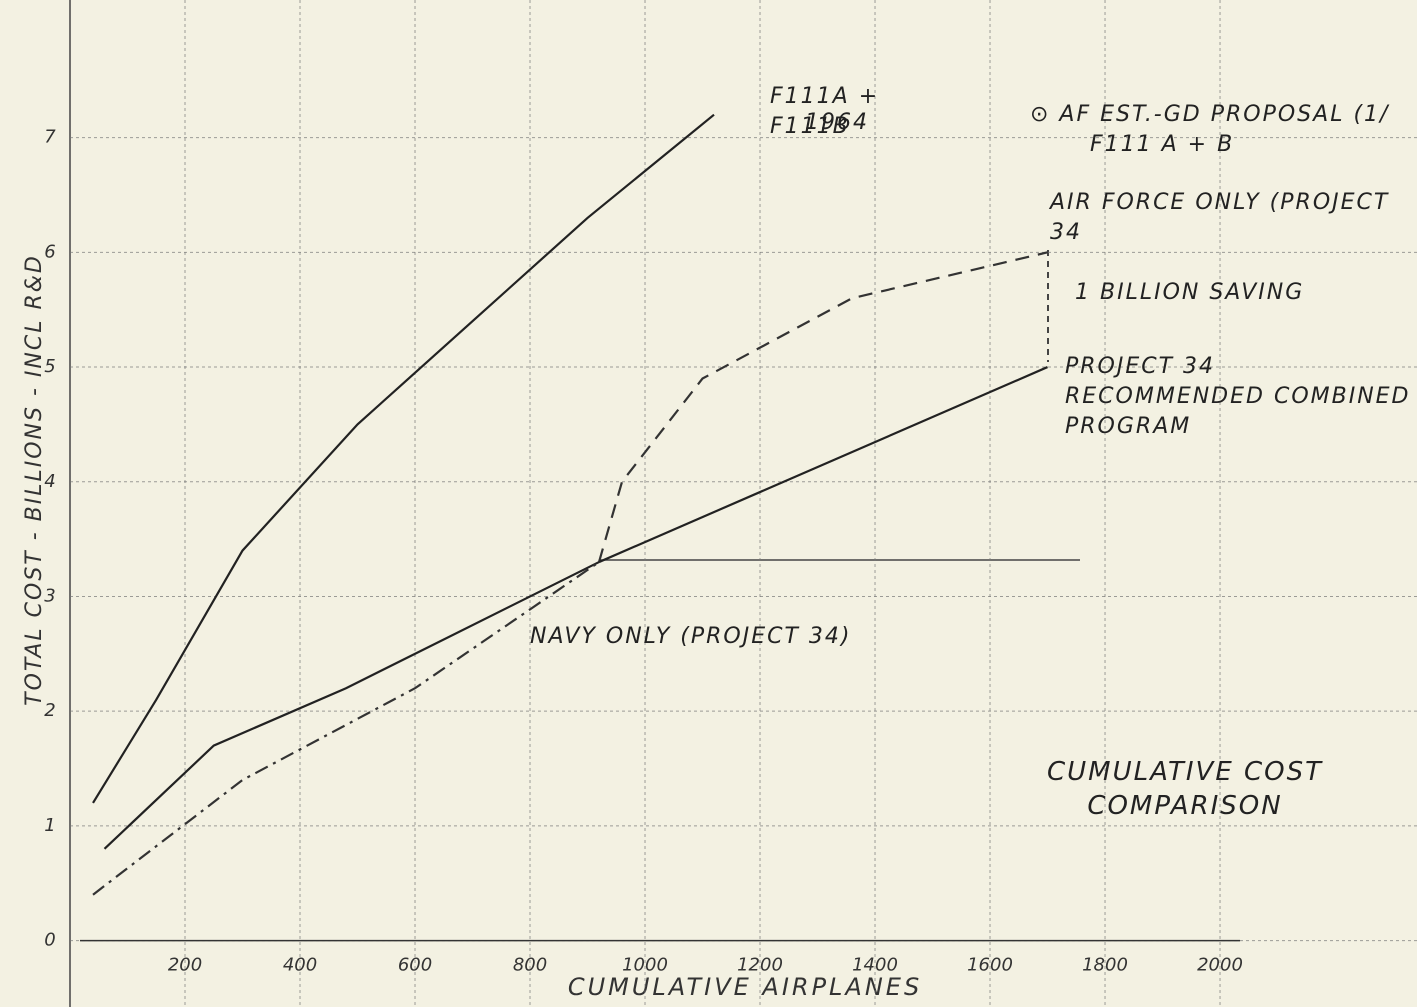 The height and width of the screenshot is (1007, 1417). What do you see at coordinates (49, 710) in the screenshot?
I see `y-tick-label: 2` at bounding box center [49, 710].